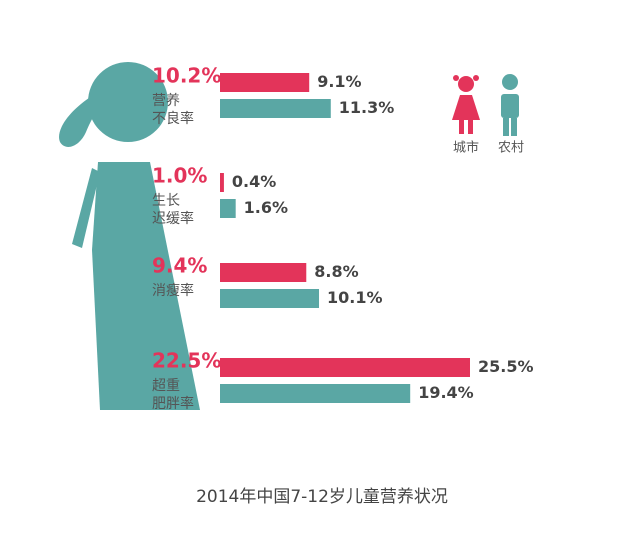 The height and width of the screenshot is (553, 644). What do you see at coordinates (129, 236) in the screenshot?
I see `girl-silhouette` at bounding box center [129, 236].